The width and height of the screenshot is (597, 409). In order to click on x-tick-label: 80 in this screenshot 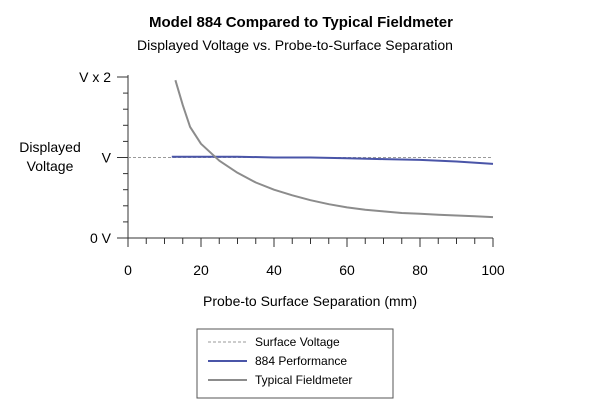, I will do `click(420, 270)`.